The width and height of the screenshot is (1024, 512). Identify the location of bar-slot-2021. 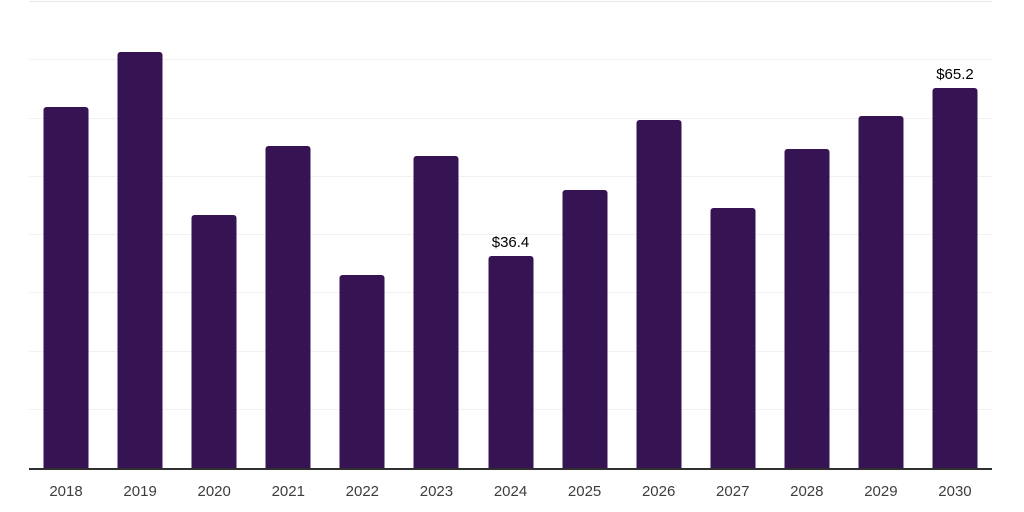
(288, 235).